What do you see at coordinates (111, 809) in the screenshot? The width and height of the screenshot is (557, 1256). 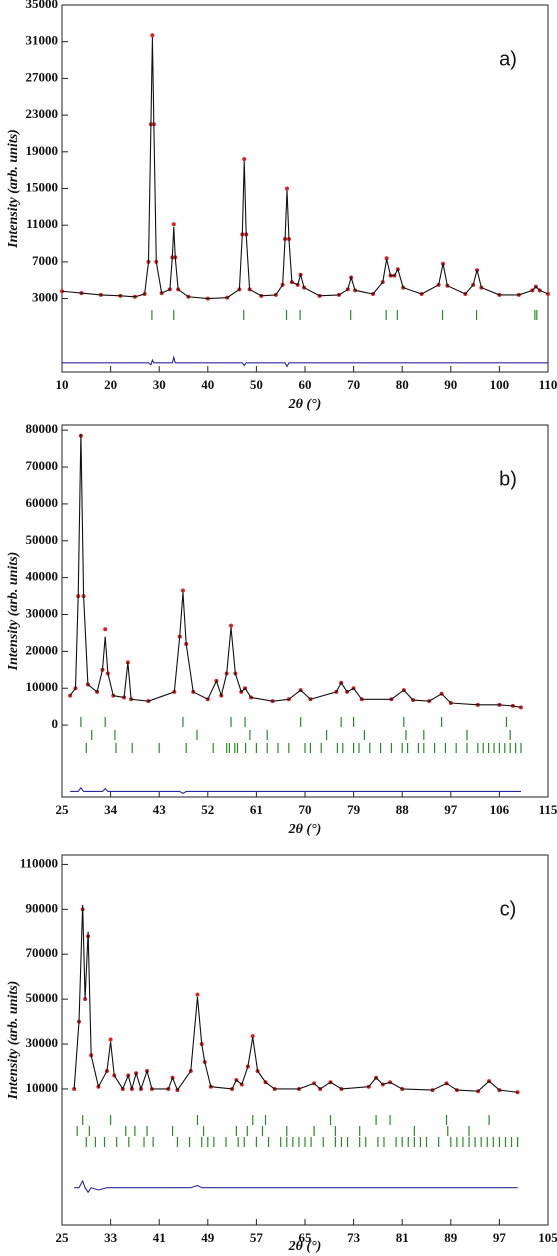 I see `x-tick-label: 34` at bounding box center [111, 809].